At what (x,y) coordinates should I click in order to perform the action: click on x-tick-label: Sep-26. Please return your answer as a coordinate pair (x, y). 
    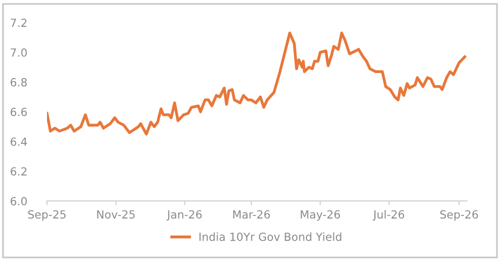
    Looking at the image, I should click on (459, 215).